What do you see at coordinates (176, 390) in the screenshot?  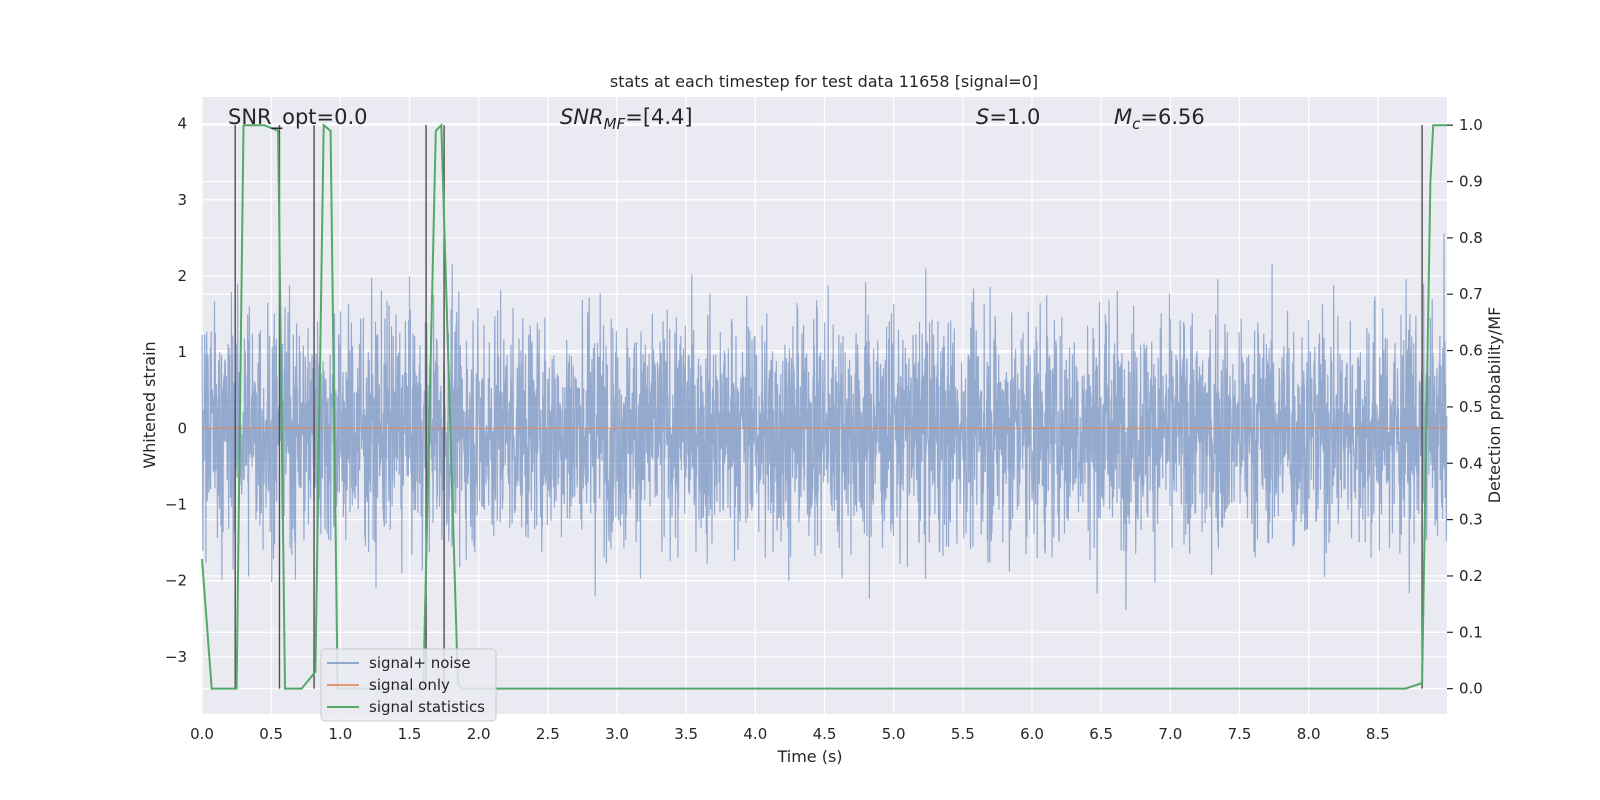 I see `y-ticks: −3 −2 −1 0 1 2 3 4` at bounding box center [176, 390].